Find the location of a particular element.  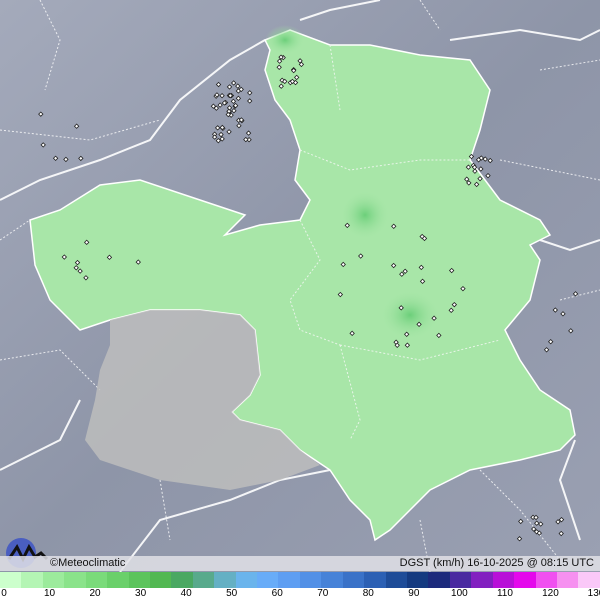

color-scale-legend: 0 10 20 30 40 50 60 70 80 90 100 110 120 130 is located at coordinates (300, 589).